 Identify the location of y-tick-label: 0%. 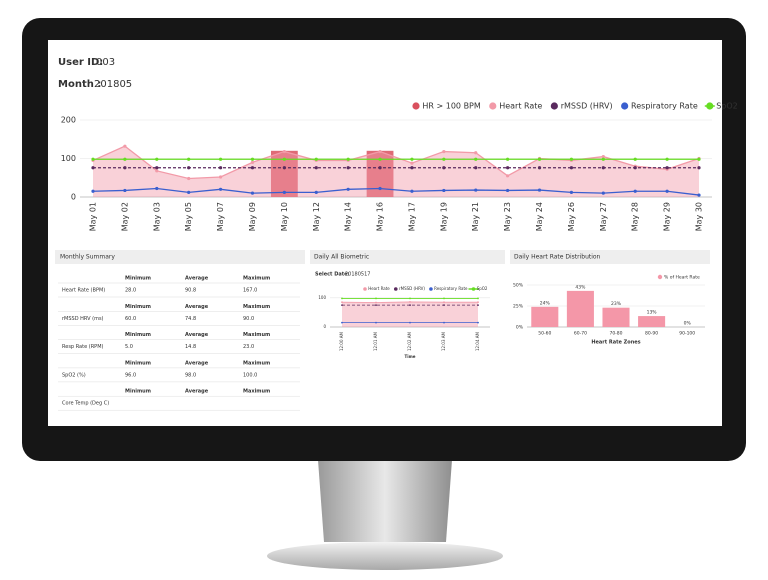
(520, 328).